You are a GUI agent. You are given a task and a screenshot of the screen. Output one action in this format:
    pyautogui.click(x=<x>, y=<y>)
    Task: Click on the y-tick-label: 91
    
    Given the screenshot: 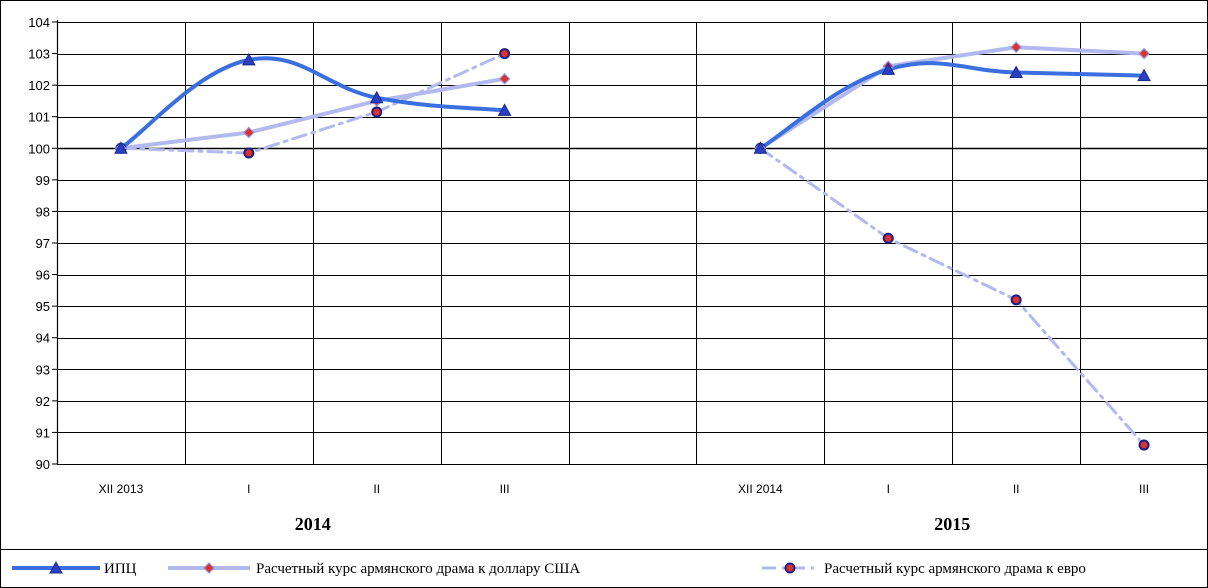 What is the action you would take?
    pyautogui.click(x=43, y=432)
    